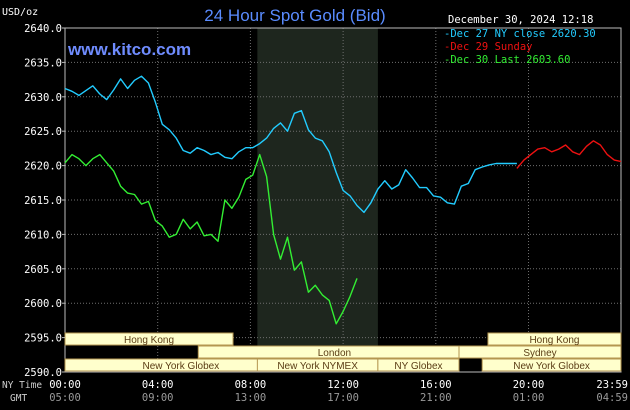 The image size is (630, 410). Describe the element at coordinates (43, 167) in the screenshot. I see `y-tick-label: 2620.0` at that location.